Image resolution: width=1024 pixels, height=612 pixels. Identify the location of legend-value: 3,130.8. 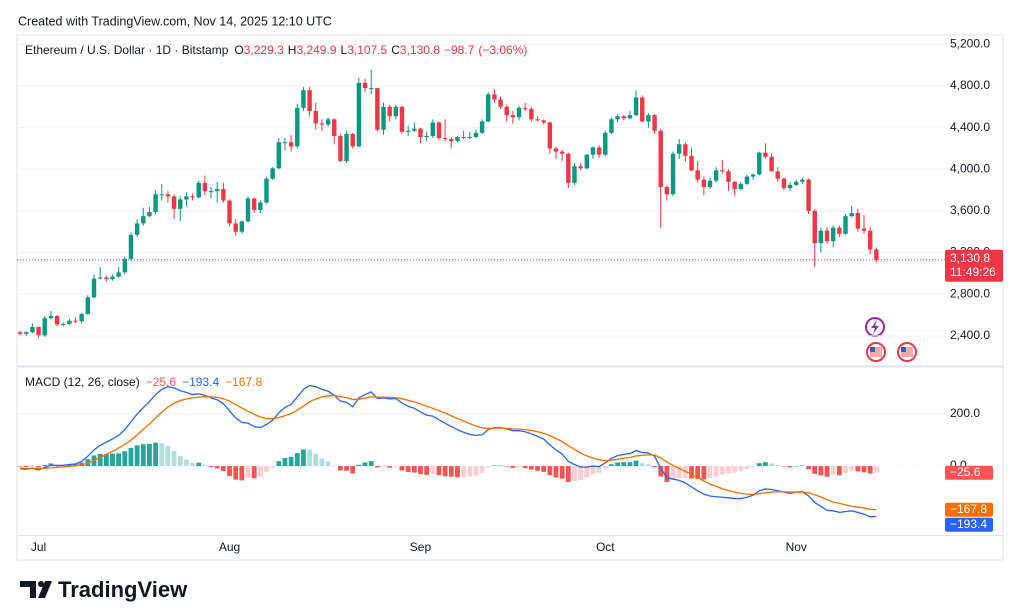
(420, 50).